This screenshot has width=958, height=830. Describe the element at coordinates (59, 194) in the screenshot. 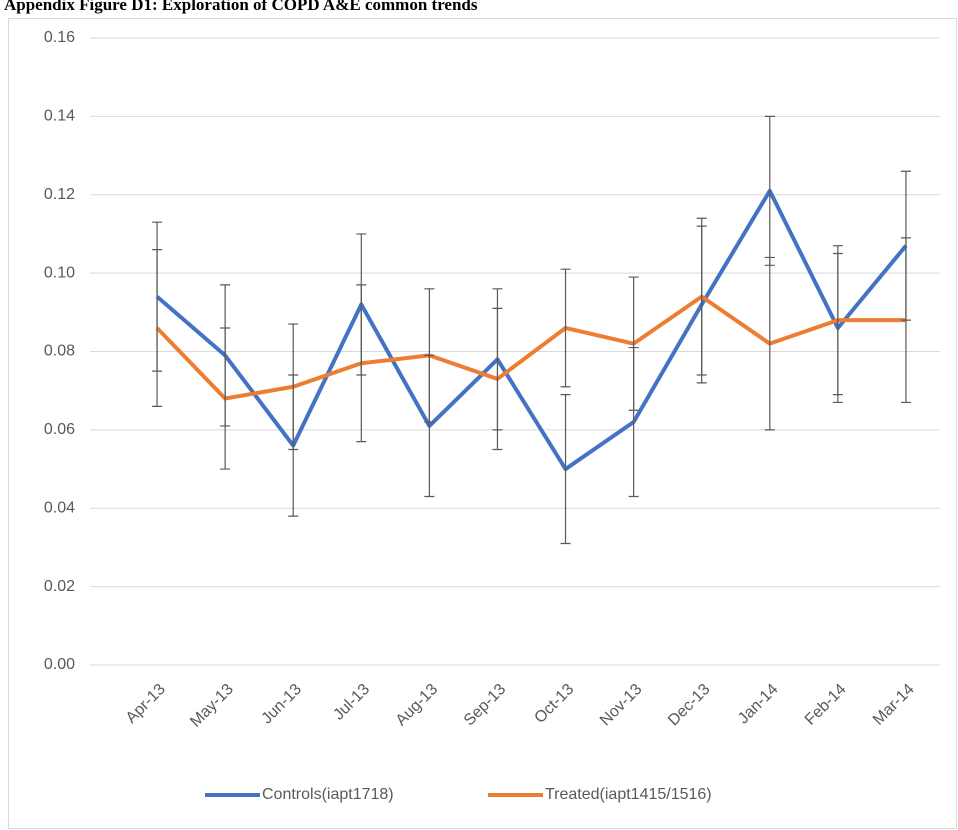

I see `y-tick-label: 0.12` at that location.